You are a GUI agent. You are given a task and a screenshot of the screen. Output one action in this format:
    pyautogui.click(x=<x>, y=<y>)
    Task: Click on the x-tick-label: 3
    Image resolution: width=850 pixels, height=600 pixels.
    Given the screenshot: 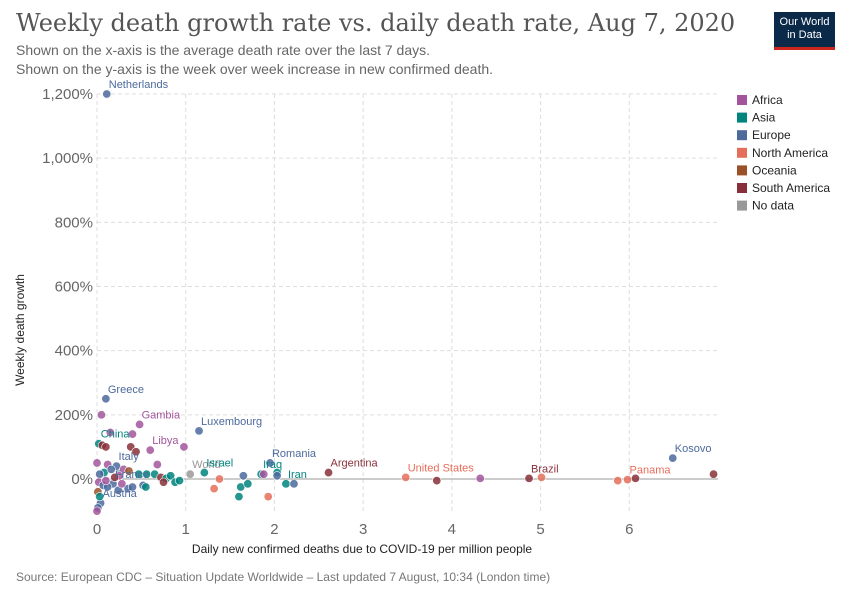 What is the action you would take?
    pyautogui.click(x=363, y=529)
    